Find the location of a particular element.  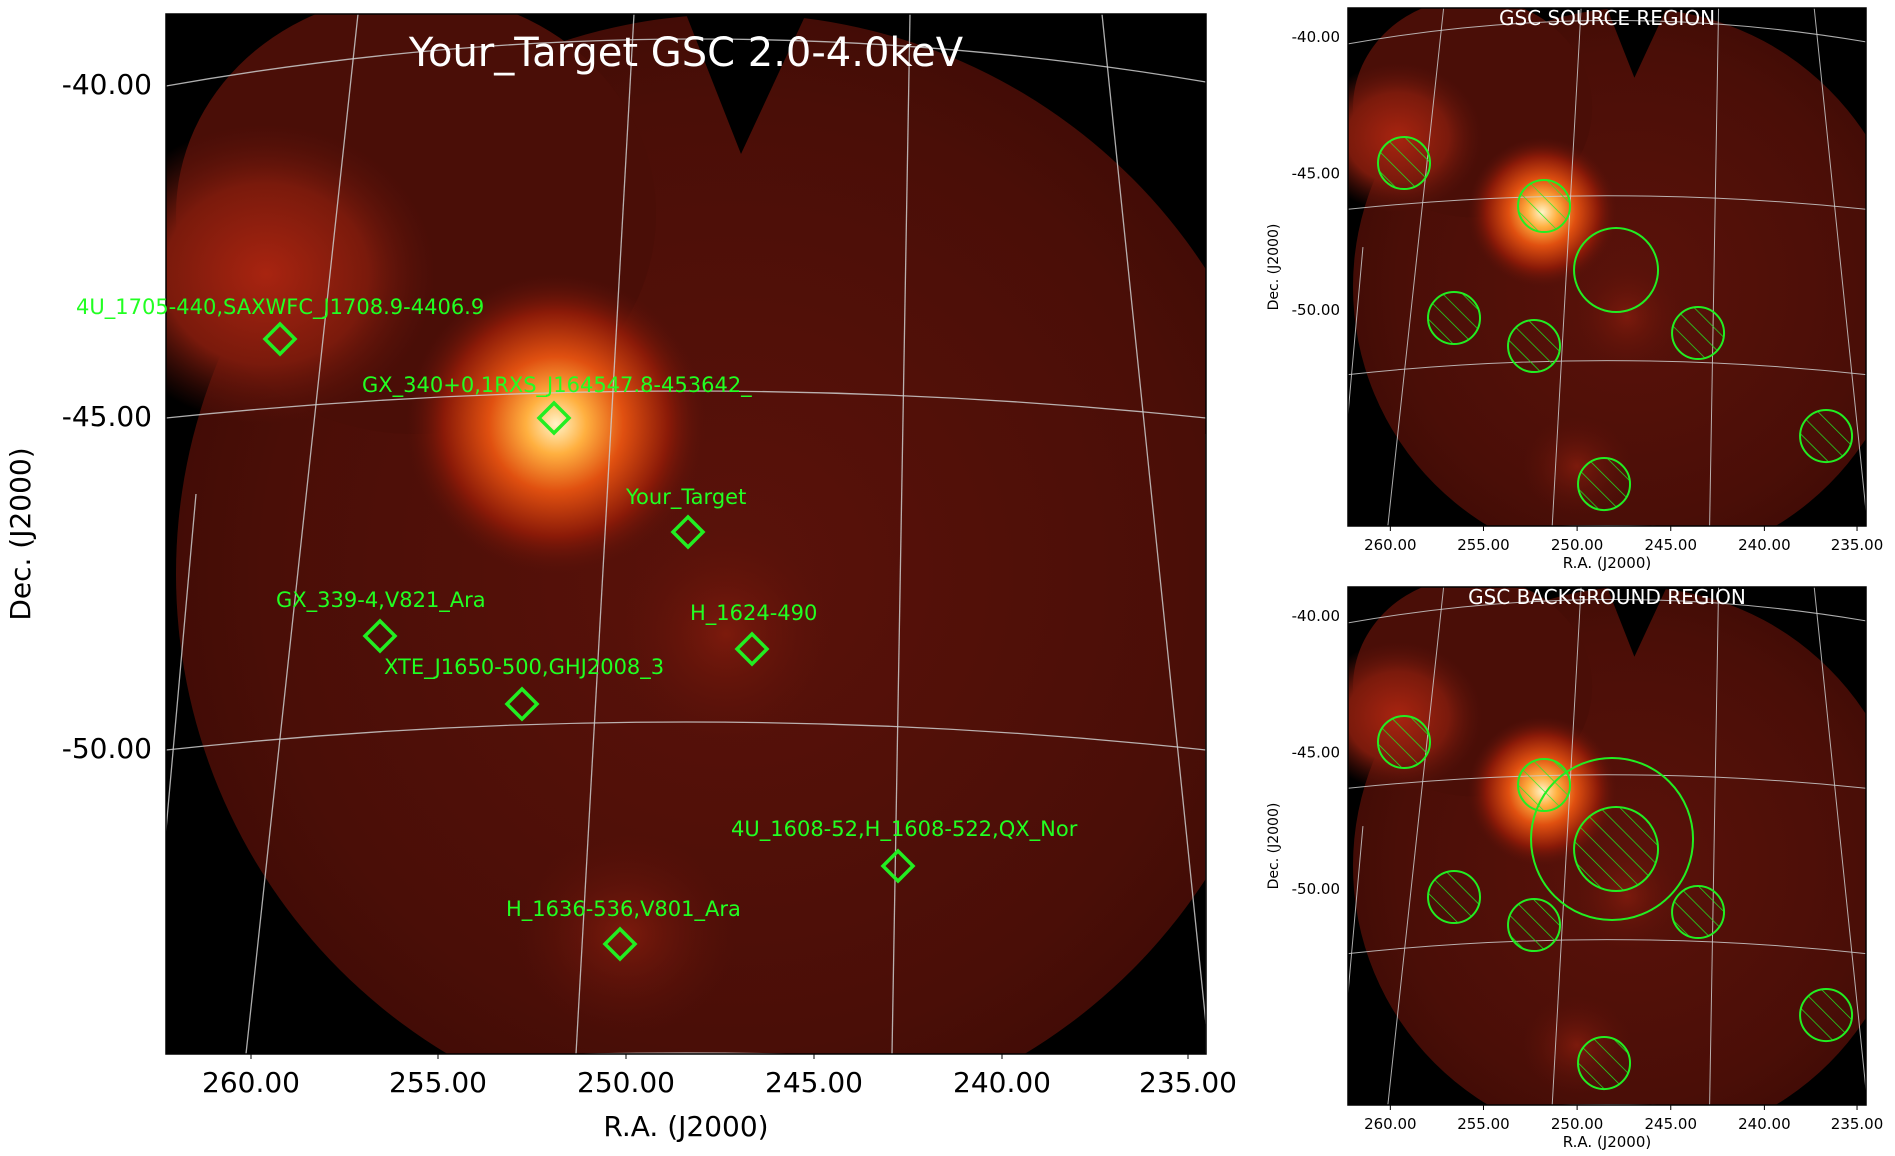

bright-source-glow is located at coordinates (556, 424).